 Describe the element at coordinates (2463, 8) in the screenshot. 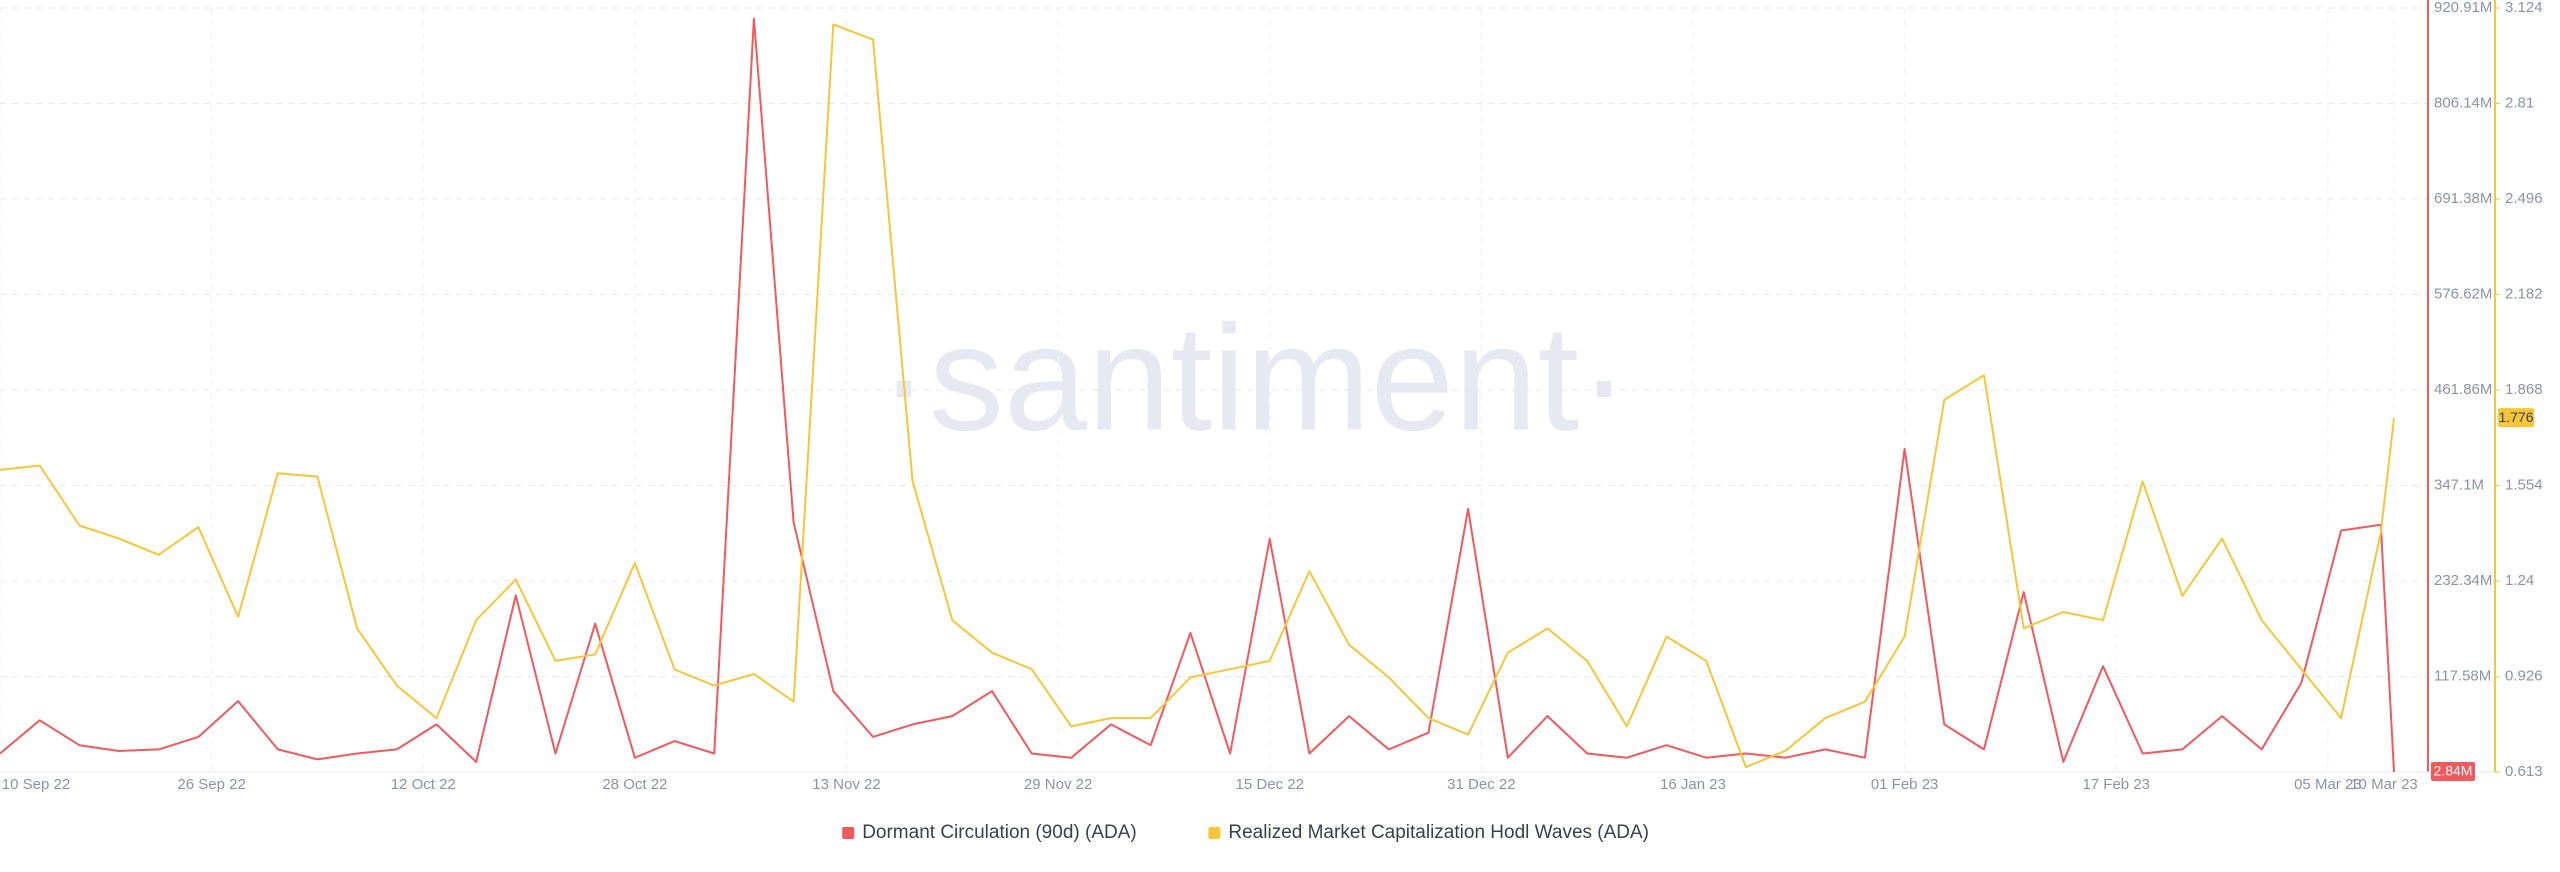

I see `y-tick-label: 920.91M` at that location.